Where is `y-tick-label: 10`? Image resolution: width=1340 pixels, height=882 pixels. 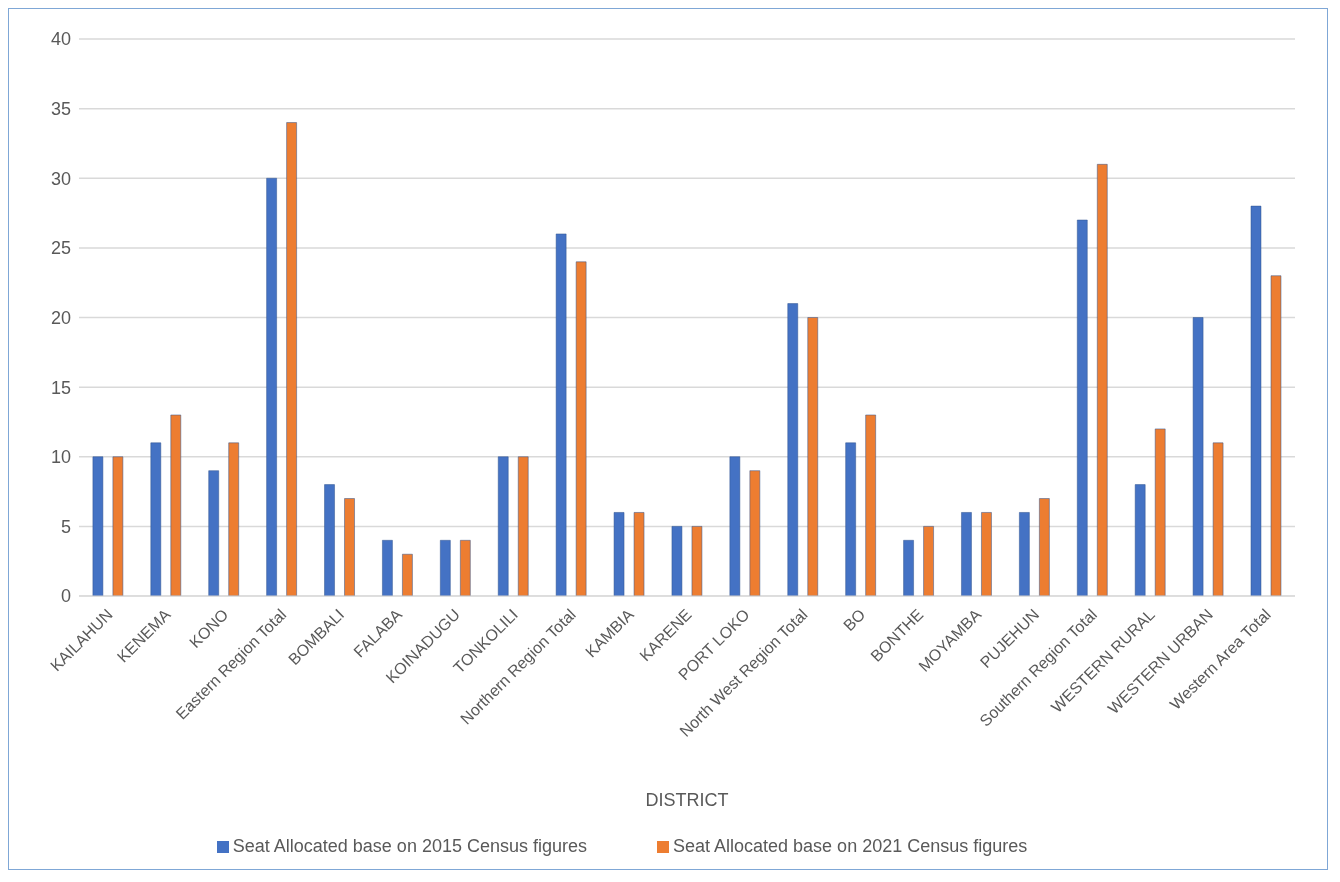 y-tick-label: 10 is located at coordinates (60, 457).